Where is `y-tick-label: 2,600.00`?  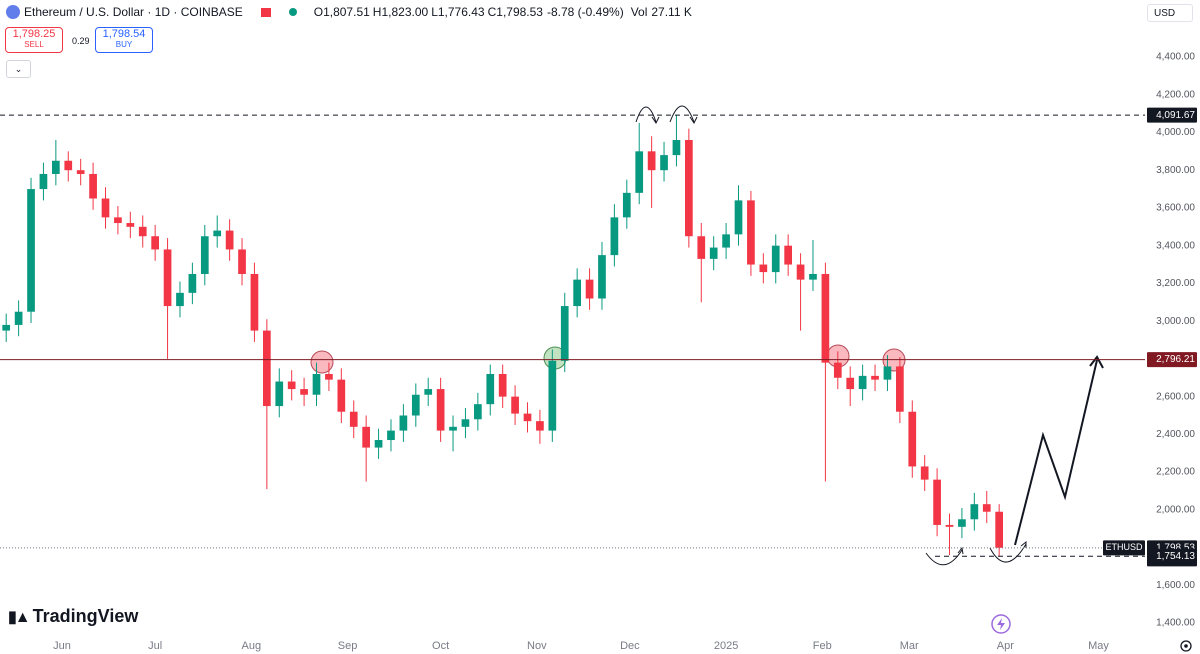 y-tick-label: 2,600.00 is located at coordinates (1175, 396).